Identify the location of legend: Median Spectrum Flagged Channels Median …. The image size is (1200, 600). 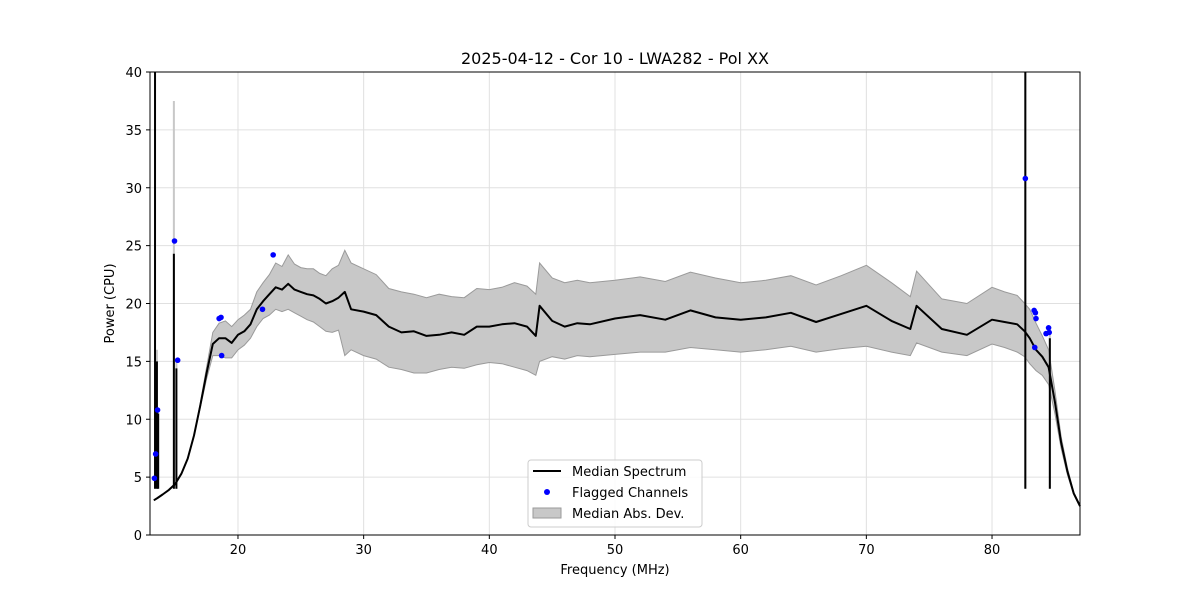
(615, 493).